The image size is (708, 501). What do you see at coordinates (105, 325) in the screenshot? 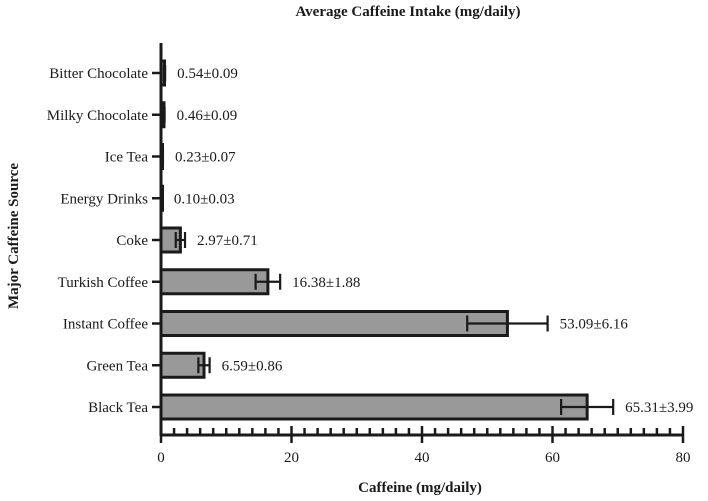
I see `category-label: Instant Coffee` at bounding box center [105, 325].